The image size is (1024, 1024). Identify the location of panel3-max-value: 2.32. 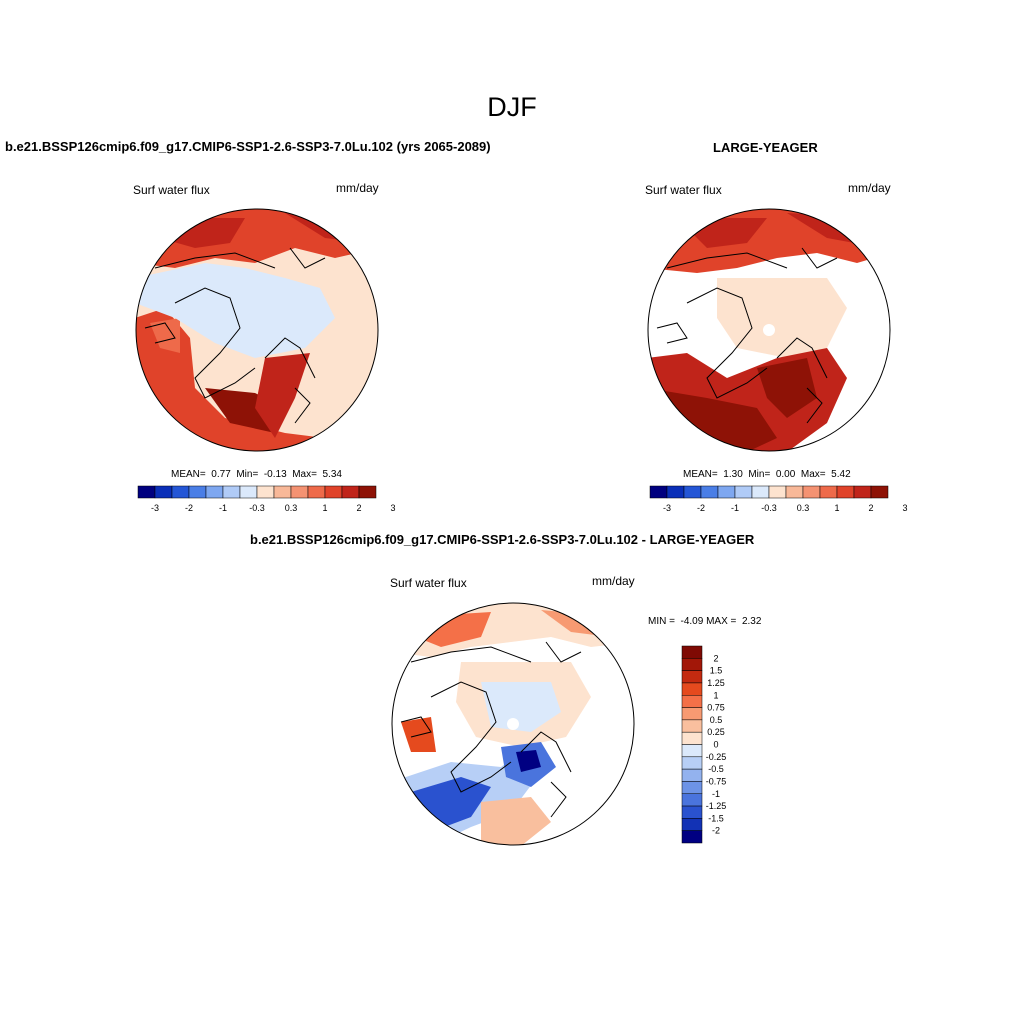
(751, 621).